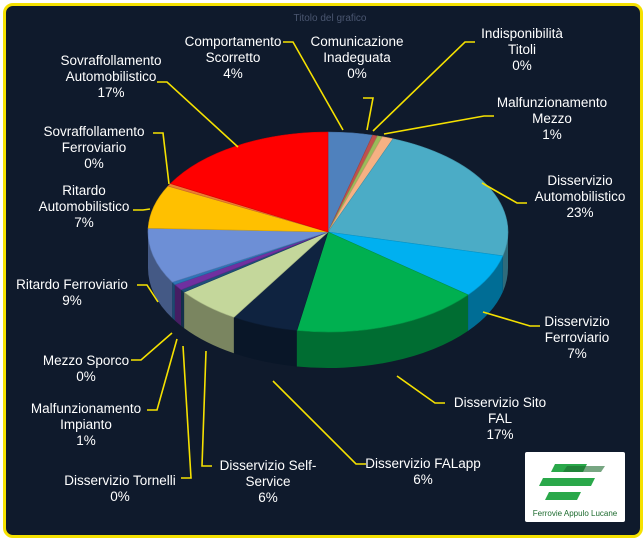 The height and width of the screenshot is (539, 644). Describe the element at coordinates (576, 337) in the screenshot. I see `slice-label: Disservizio Ferroviario 7%` at that location.